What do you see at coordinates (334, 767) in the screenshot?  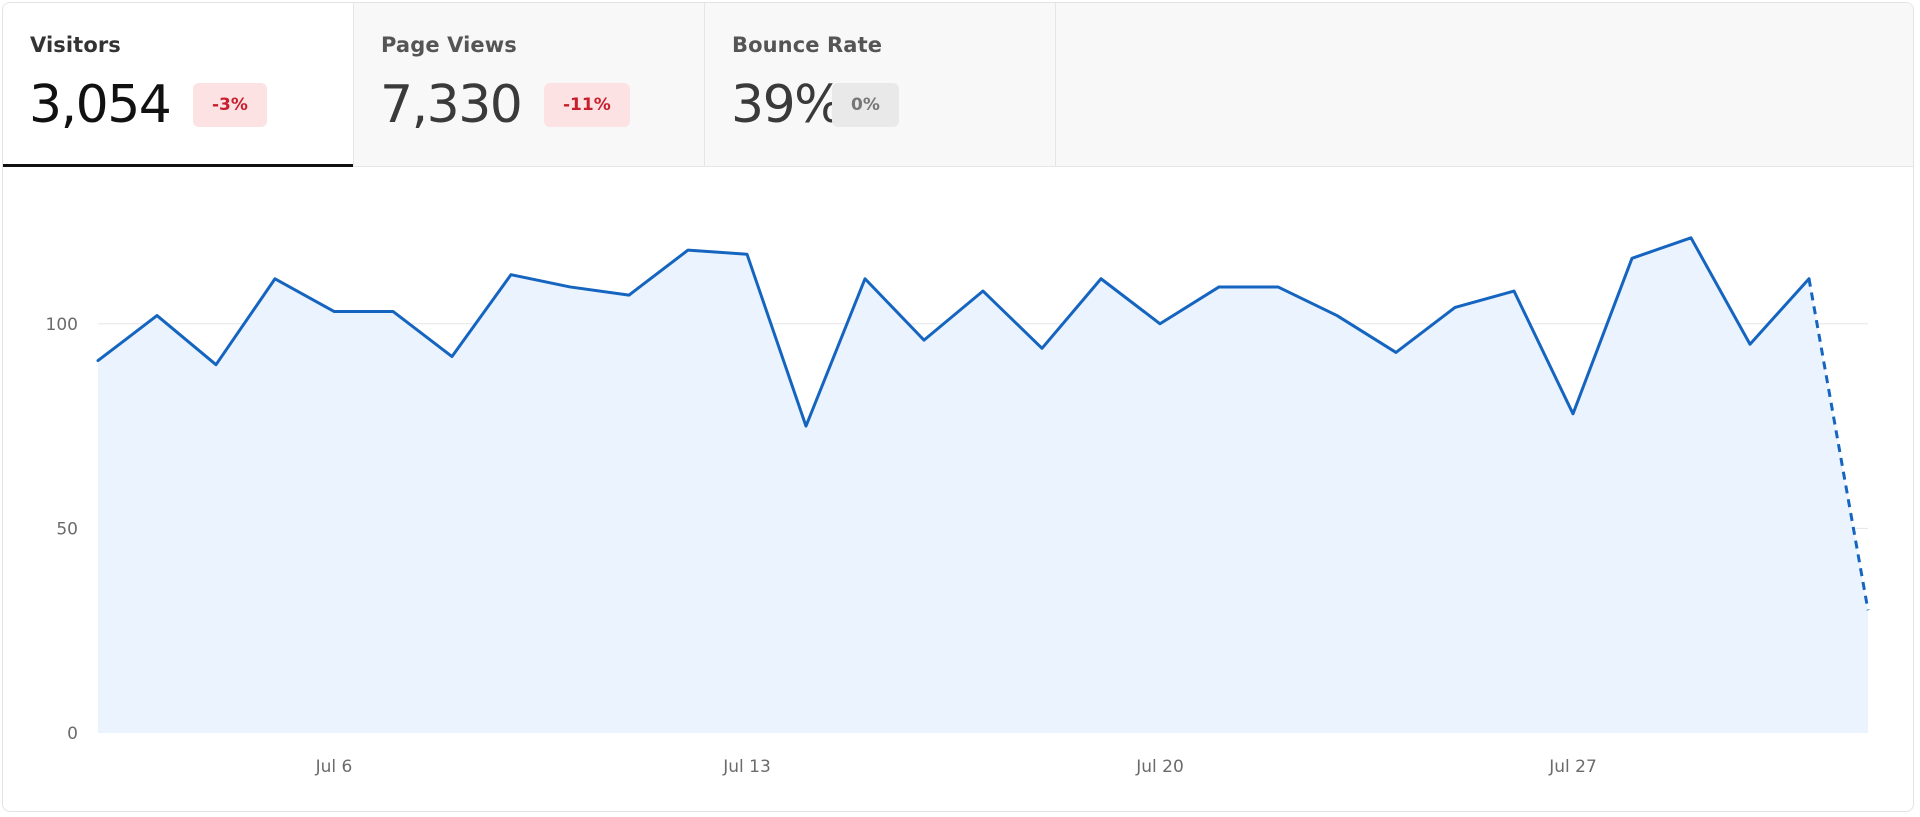 I see `x-tick-label-jul-6: Jul 6` at bounding box center [334, 767].